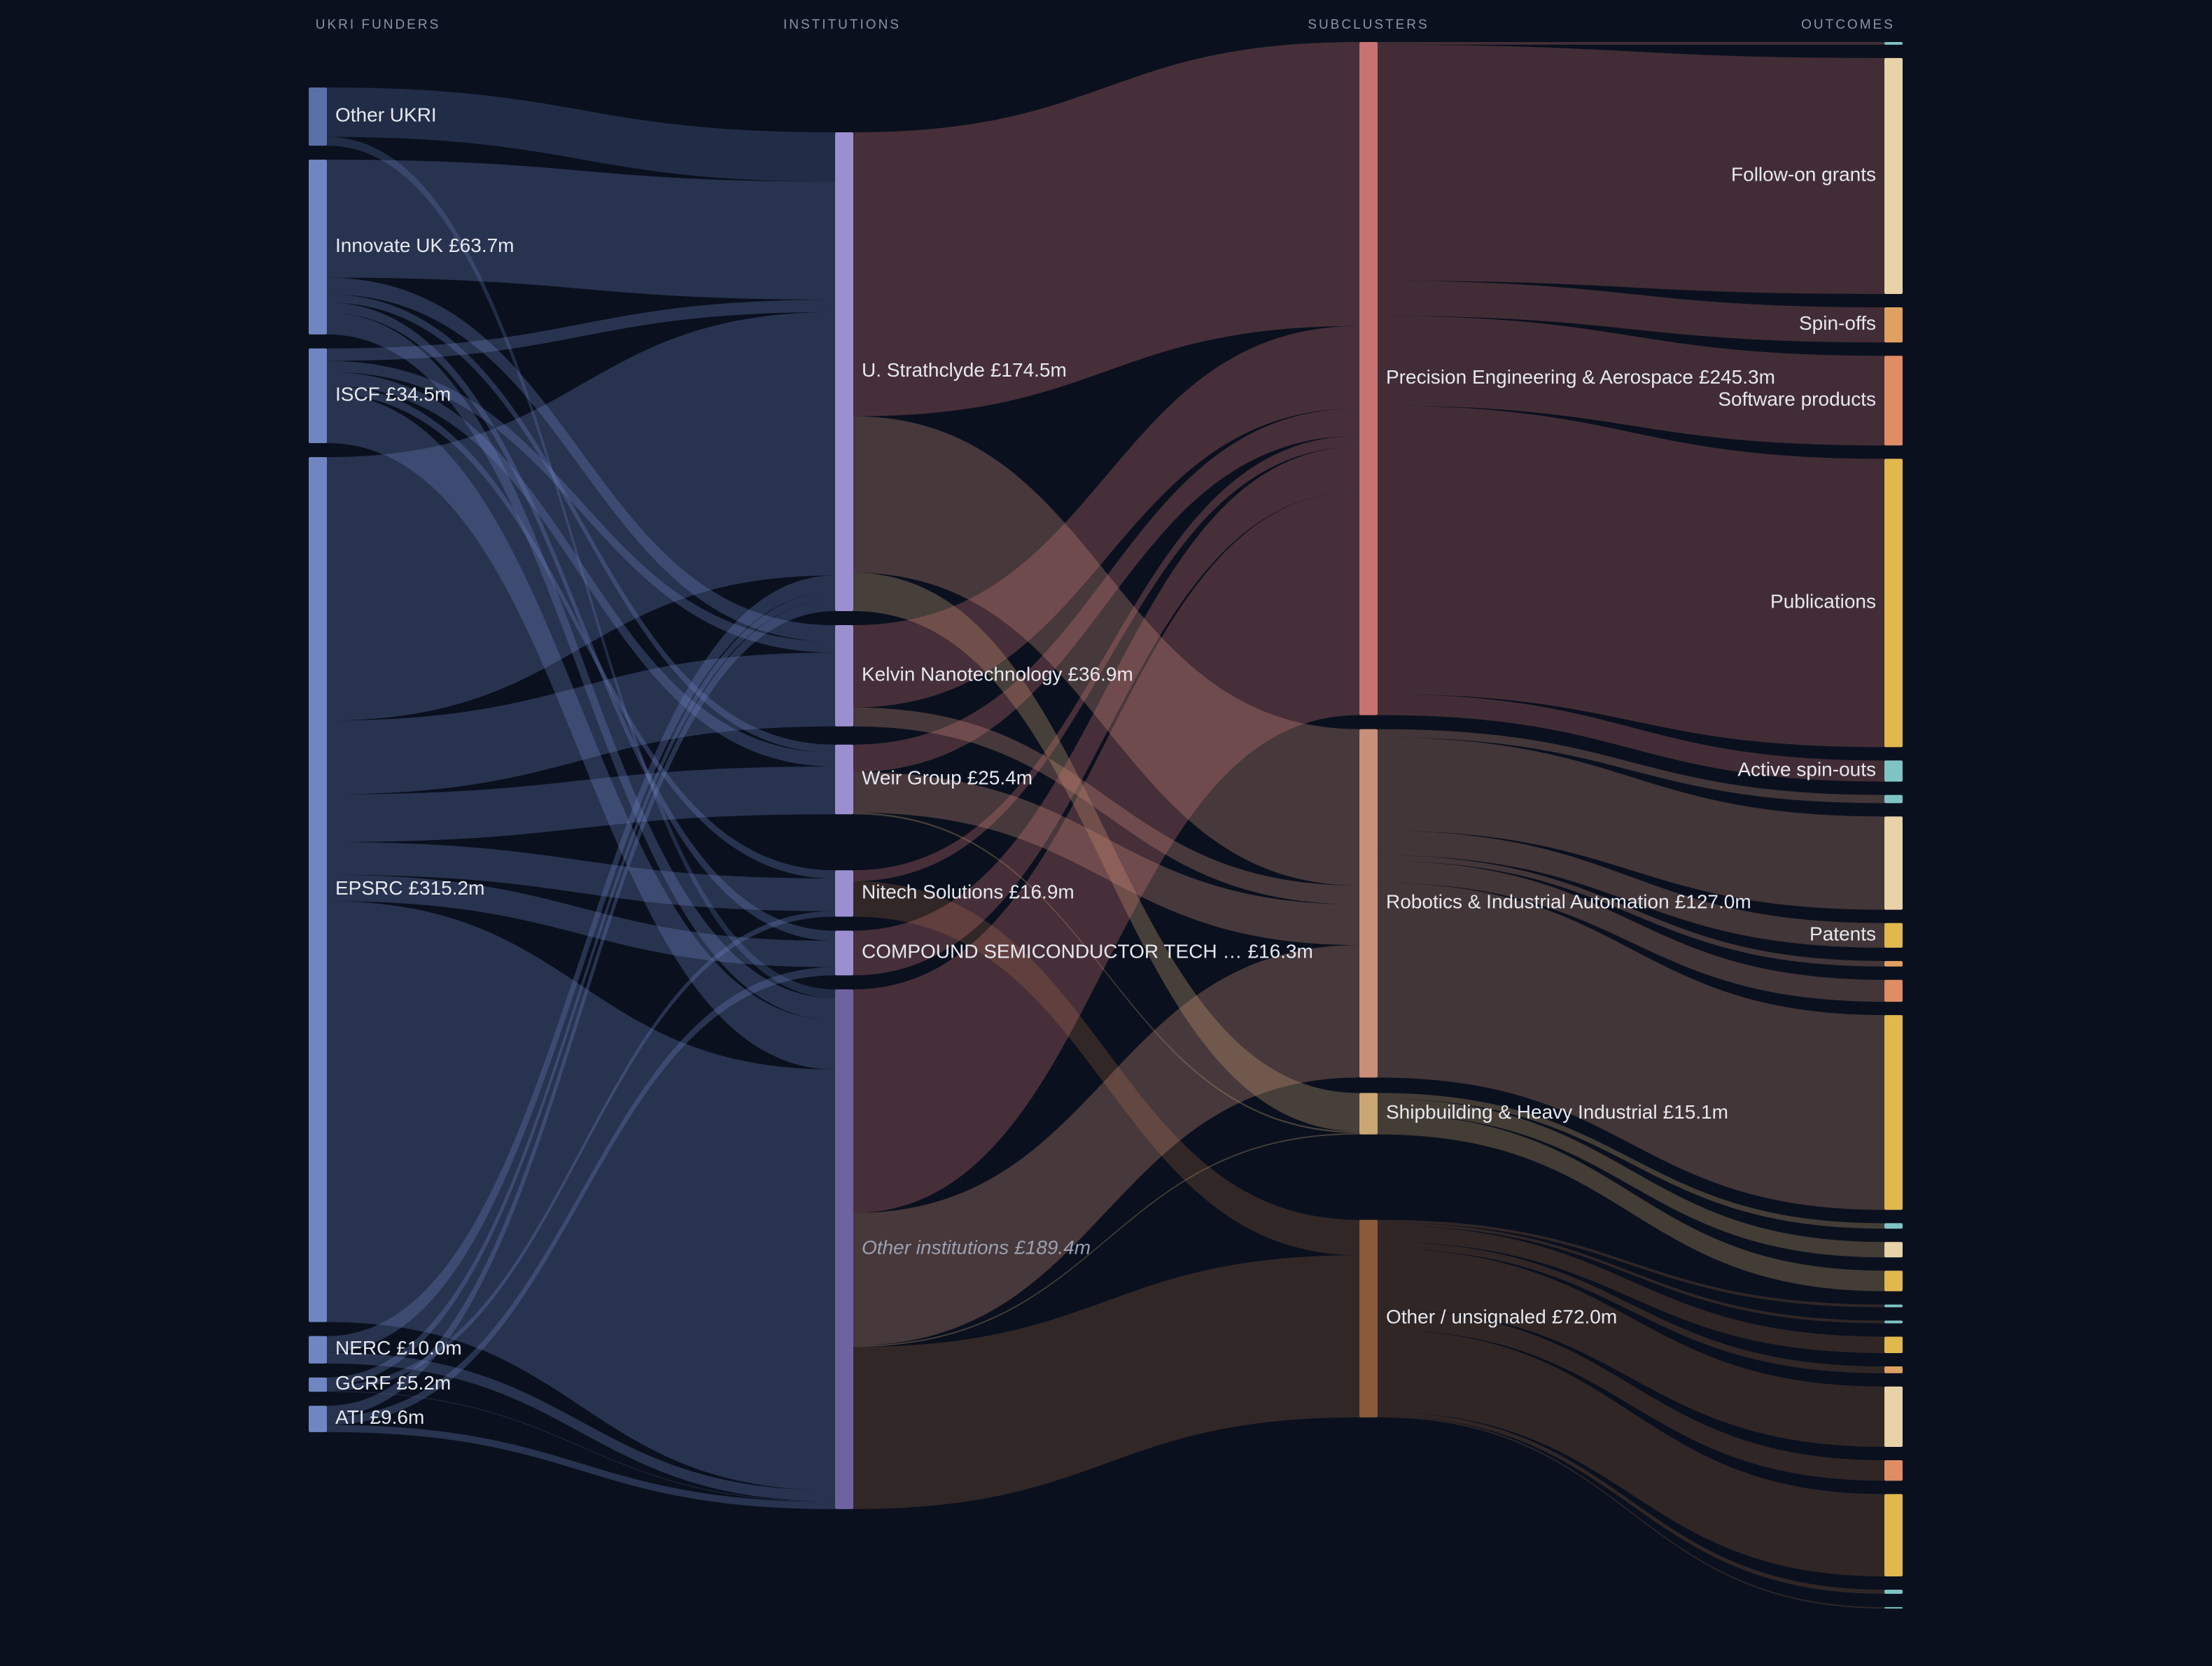 This screenshot has height=1666, width=2212. I want to click on node-label: Weir Group £25.4m, so click(947, 778).